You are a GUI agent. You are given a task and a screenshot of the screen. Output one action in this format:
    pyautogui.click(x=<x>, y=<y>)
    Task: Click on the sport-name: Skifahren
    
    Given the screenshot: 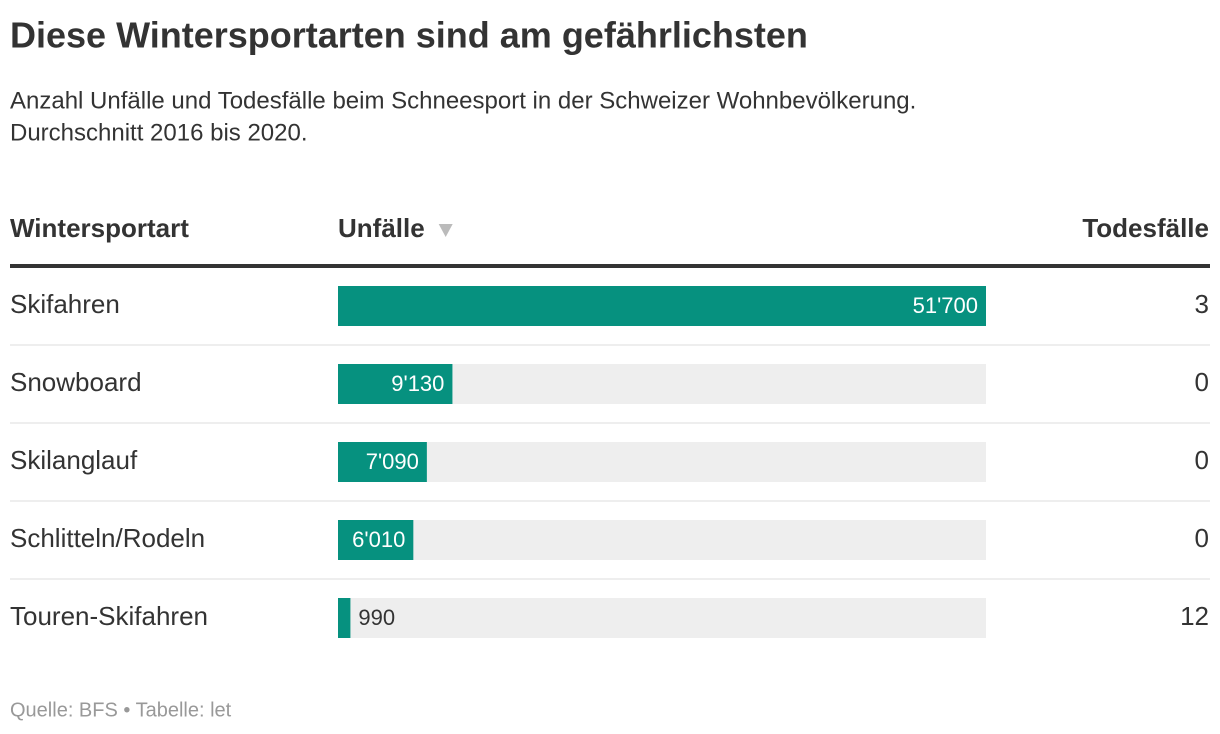 What is the action you would take?
    pyautogui.click(x=65, y=304)
    